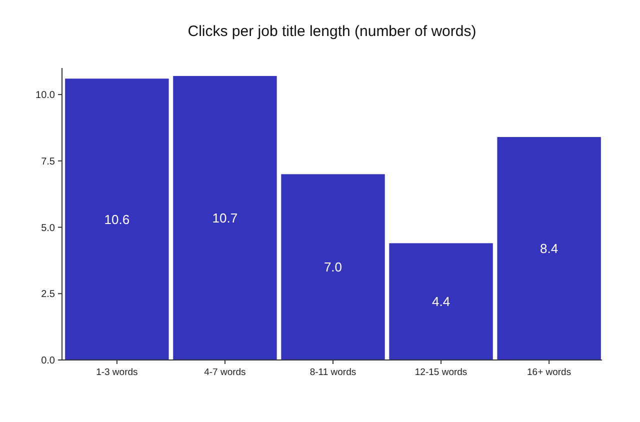 The height and width of the screenshot is (422, 640). What do you see at coordinates (46, 96) in the screenshot?
I see `y-tick-label: 10.0` at bounding box center [46, 96].